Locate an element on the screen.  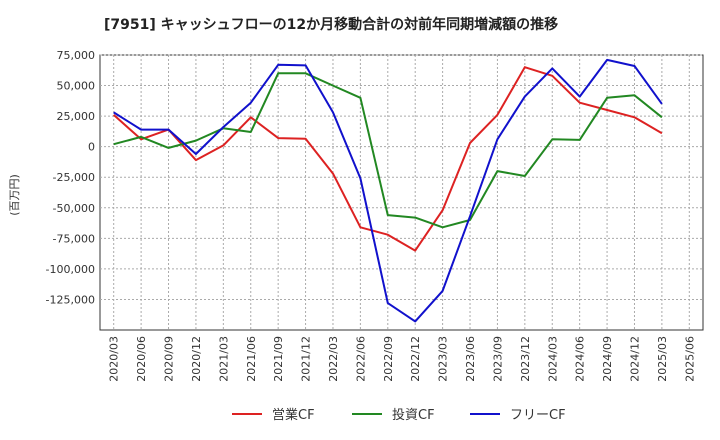
x-tick-label: 2024/12 is located at coordinates (634, 359).